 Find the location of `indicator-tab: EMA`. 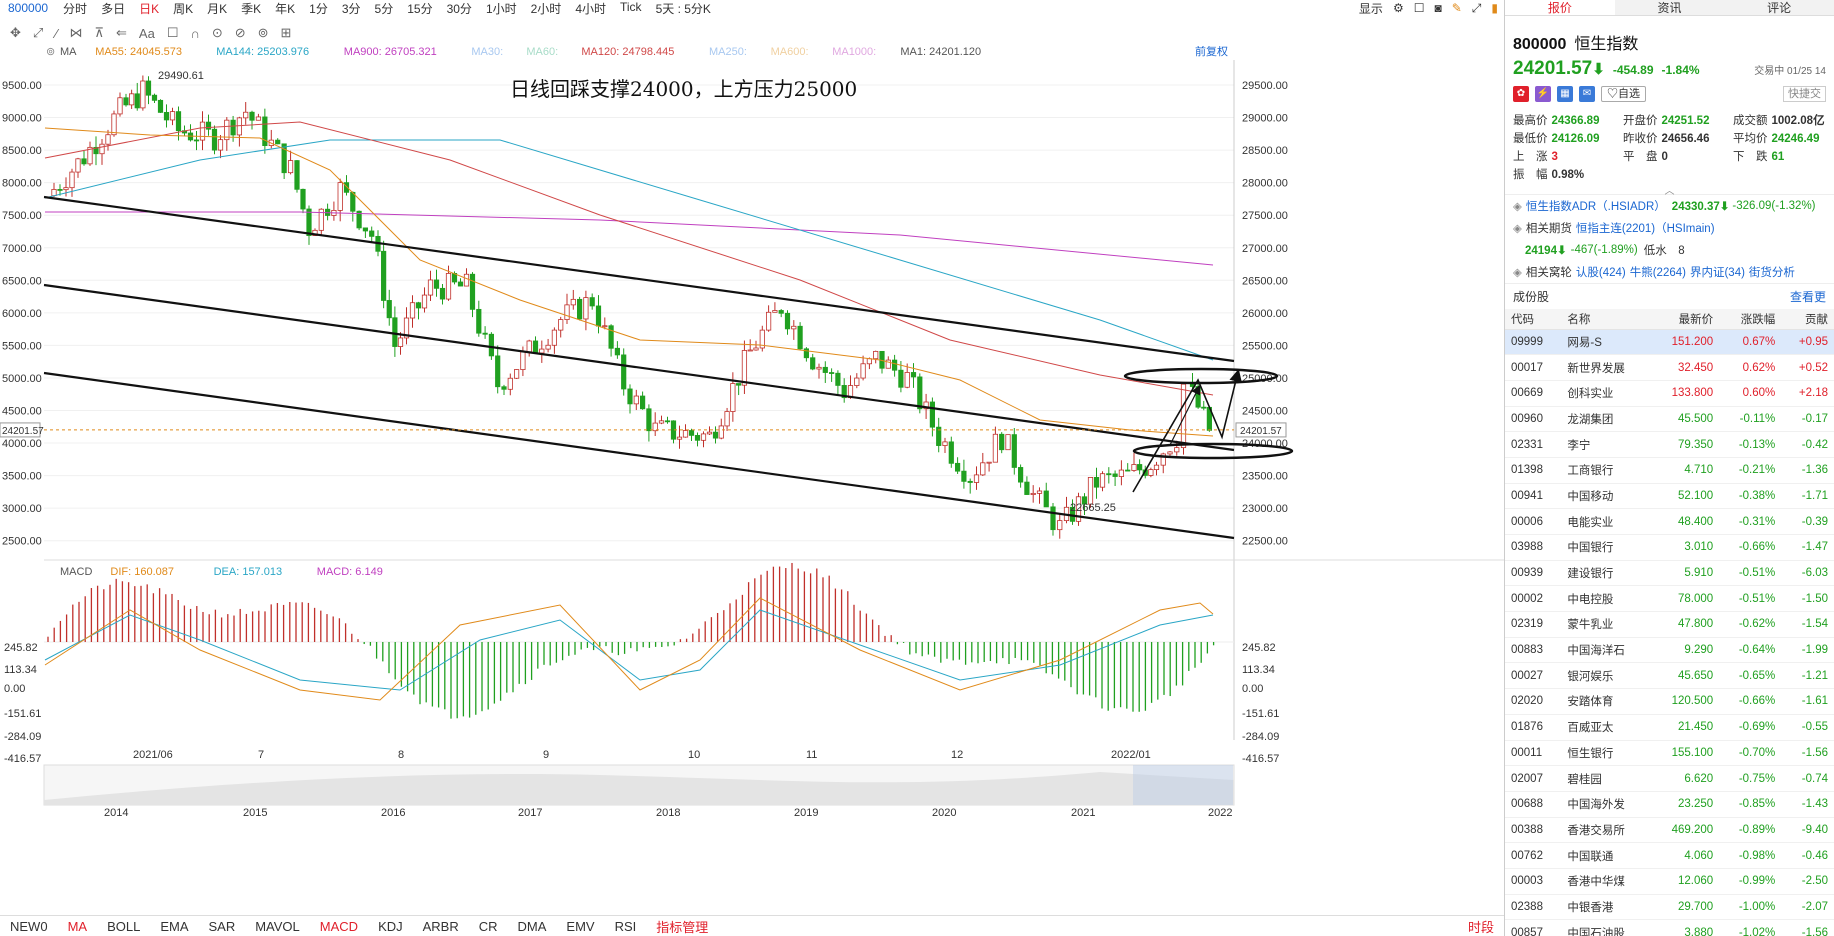

indicator-tab: EMA is located at coordinates (174, 926).